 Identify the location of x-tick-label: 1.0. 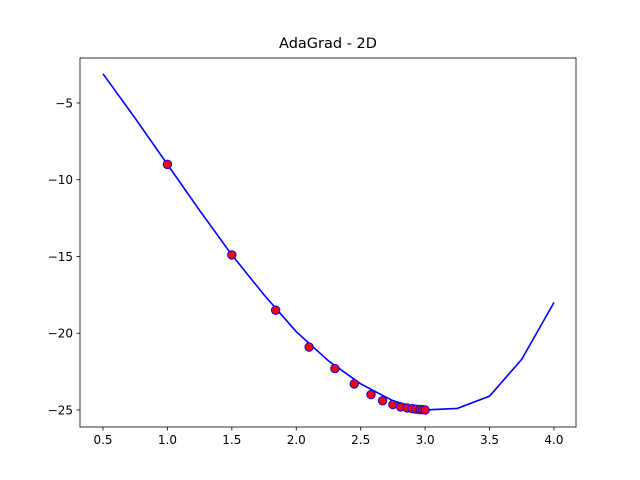
(167, 440).